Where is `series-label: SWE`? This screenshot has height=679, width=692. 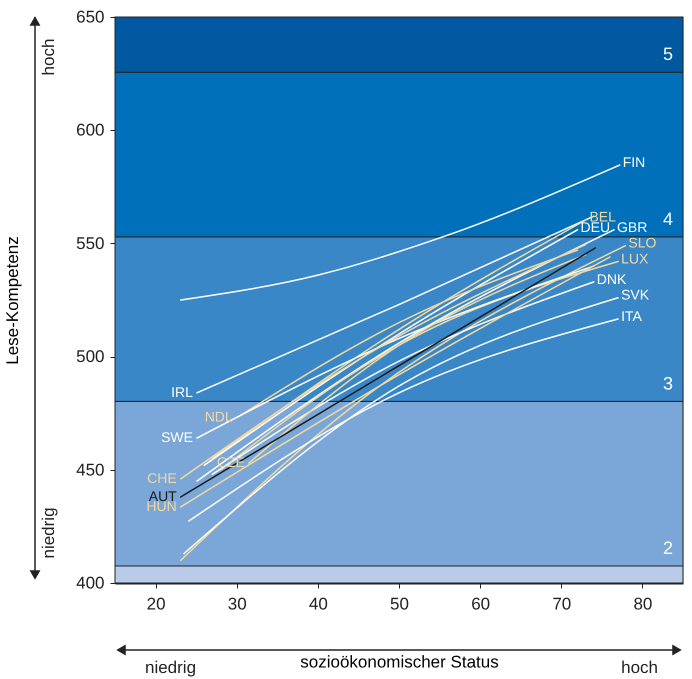
series-label: SWE is located at coordinates (177, 437).